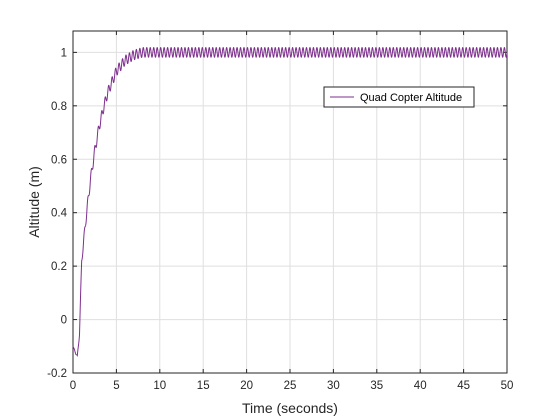 The height and width of the screenshot is (420, 560). I want to click on legend: Quad Copter Altitude, so click(399, 97).